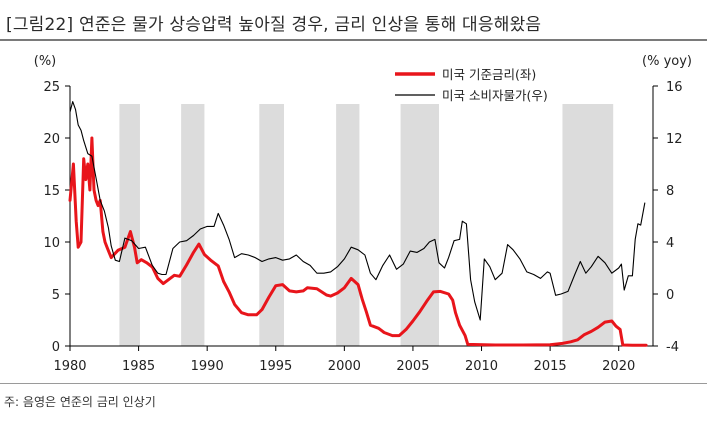 The width and height of the screenshot is (707, 422). What do you see at coordinates (80, 402) in the screenshot?
I see `source-note: 주: 음영은 연준의 금리 인상기` at bounding box center [80, 402].